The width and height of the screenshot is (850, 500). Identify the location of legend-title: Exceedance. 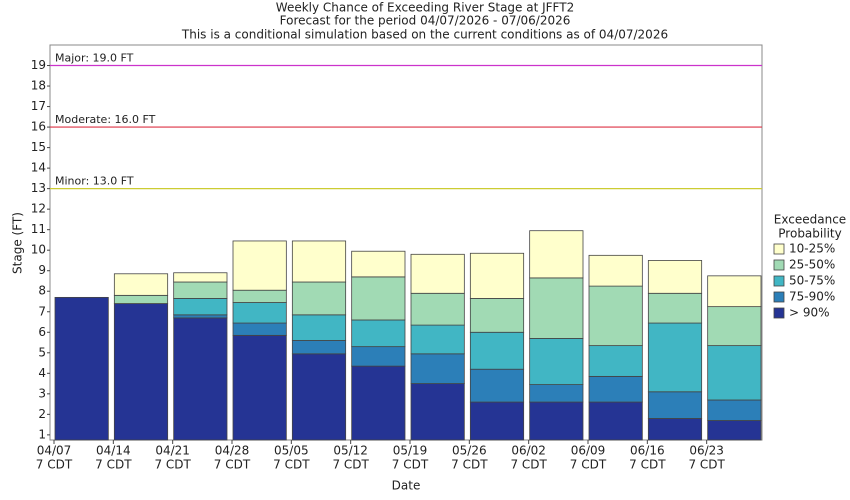
(810, 220).